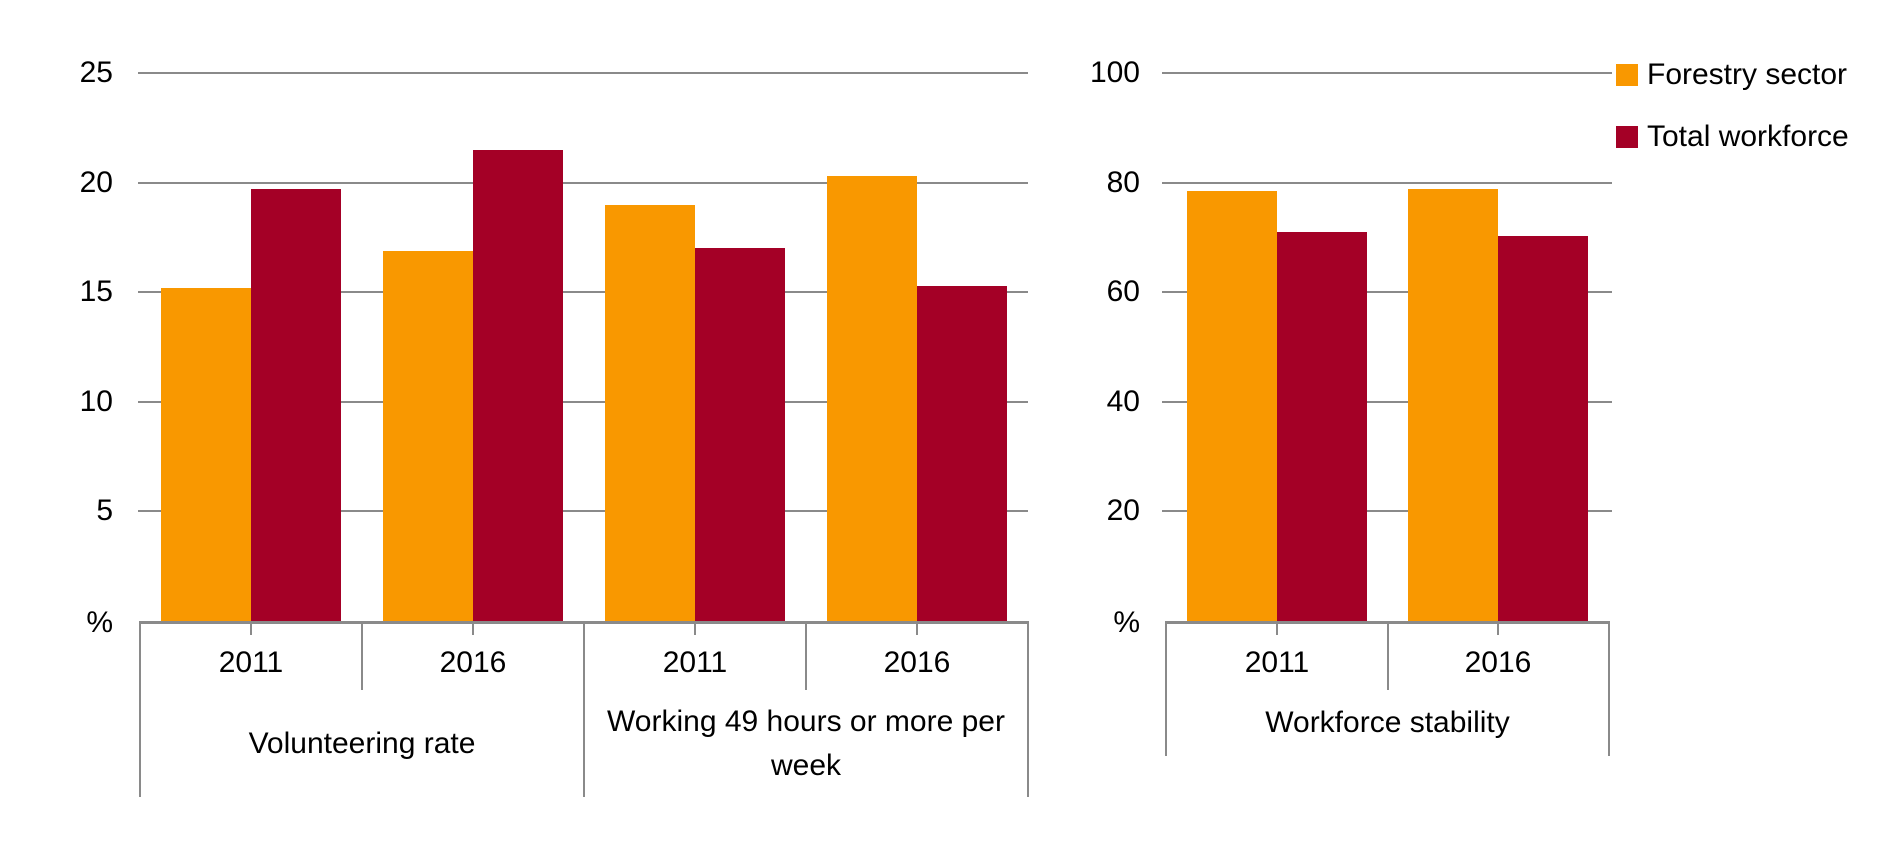 This screenshot has height=867, width=1891. Describe the element at coordinates (584, 709) in the screenshot. I see `group-separator-line` at that location.